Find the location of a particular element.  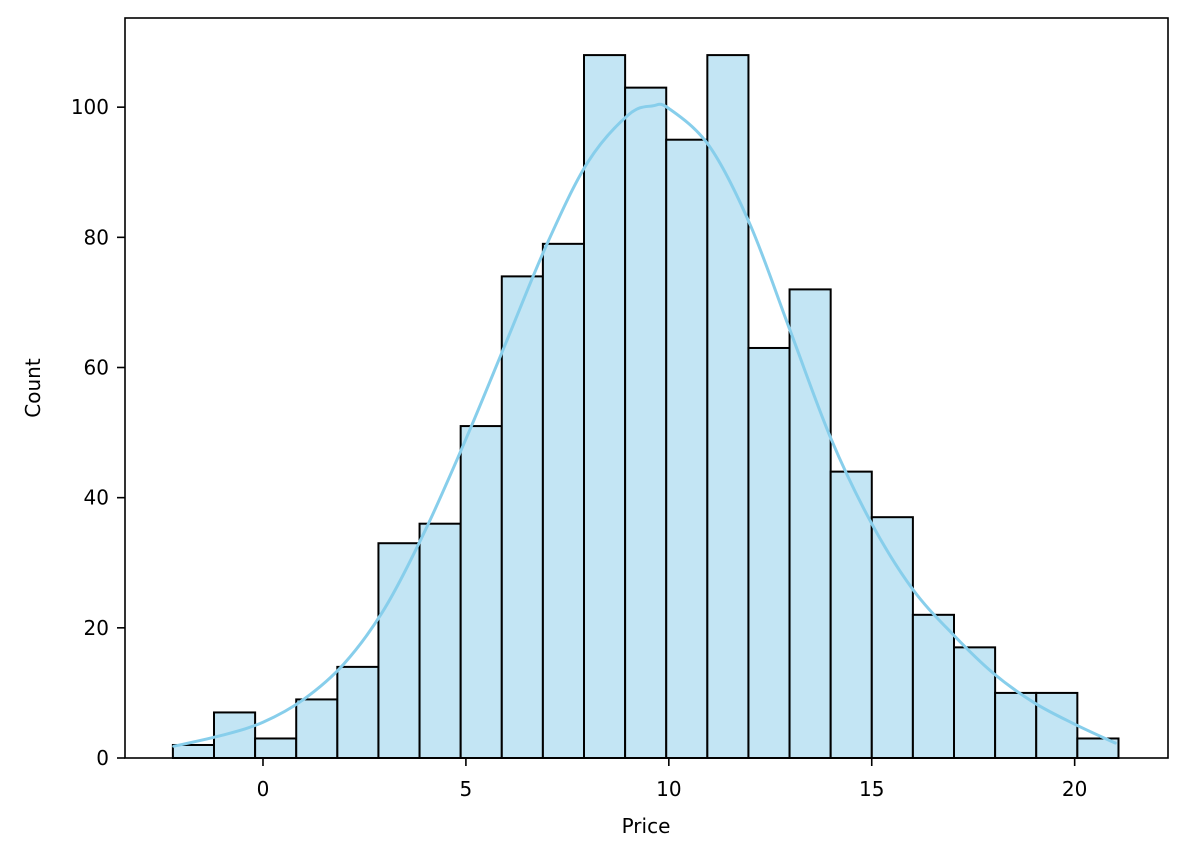

x-tick-label: 10 is located at coordinates (668, 789).